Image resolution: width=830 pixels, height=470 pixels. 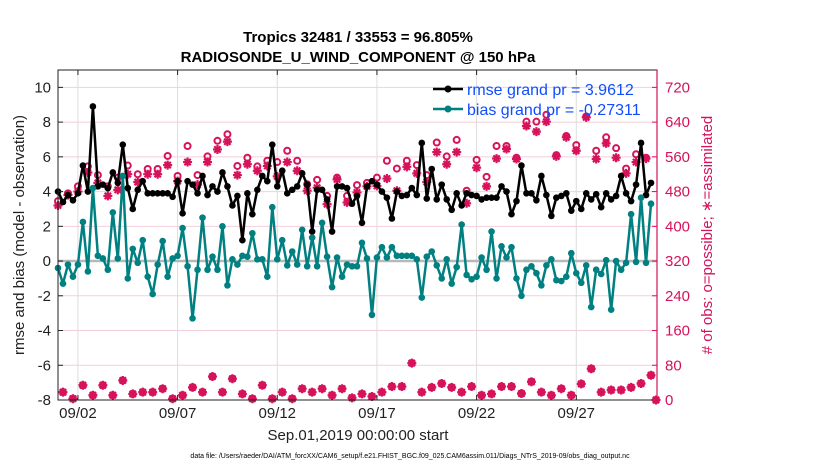 What do you see at coordinates (477, 413) in the screenshot?
I see `x-tick-label: 09/22` at bounding box center [477, 413].